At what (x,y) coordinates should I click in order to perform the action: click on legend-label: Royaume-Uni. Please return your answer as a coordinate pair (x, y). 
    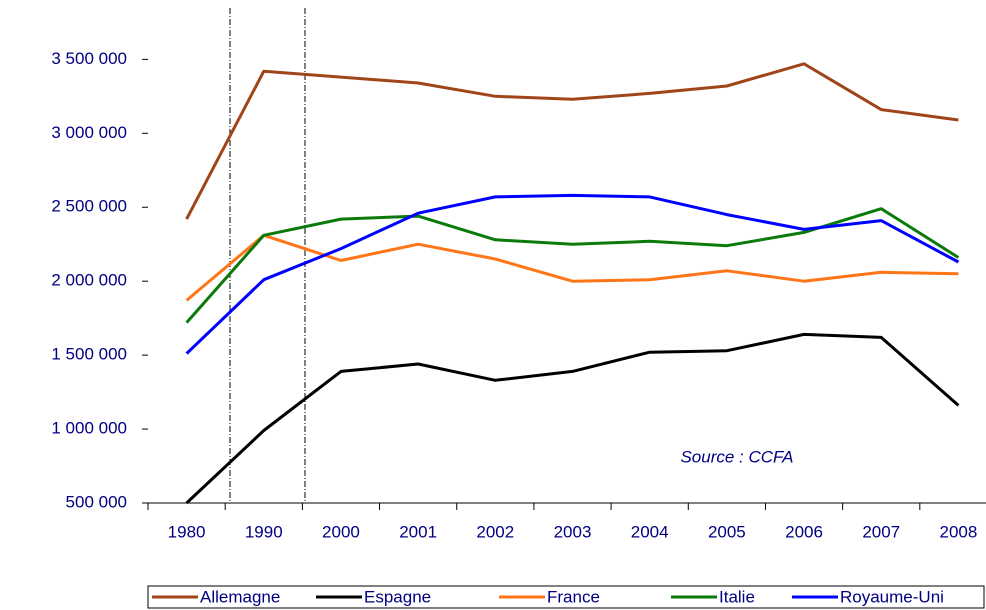
    Looking at the image, I should click on (892, 596).